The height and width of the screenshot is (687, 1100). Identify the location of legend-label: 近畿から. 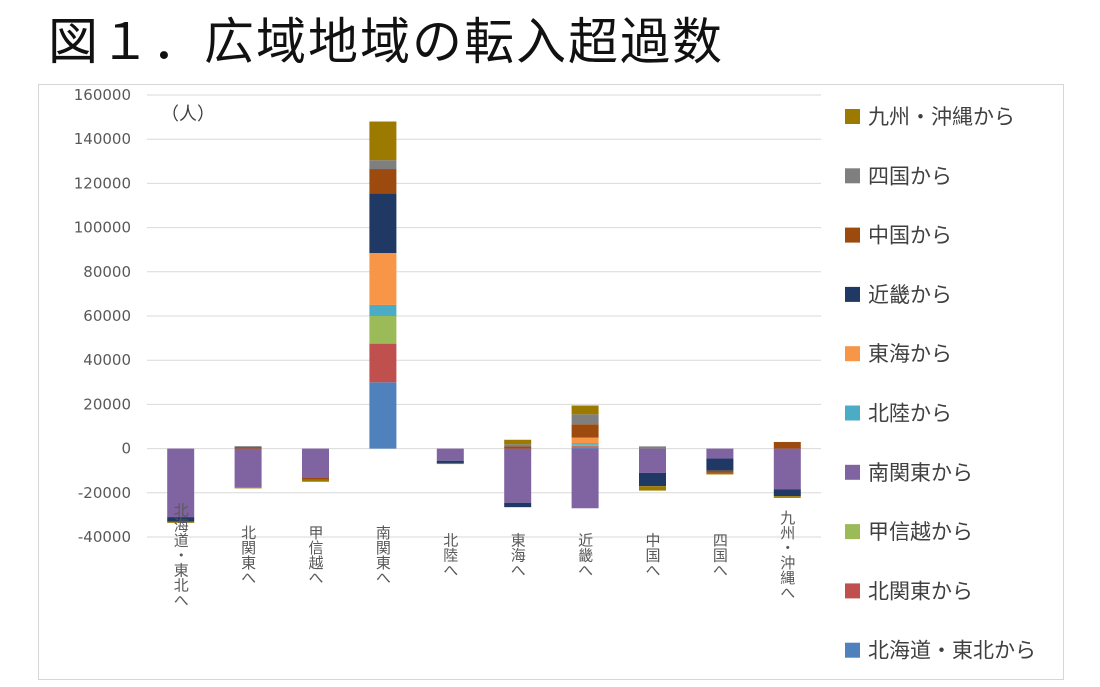
(910, 295).